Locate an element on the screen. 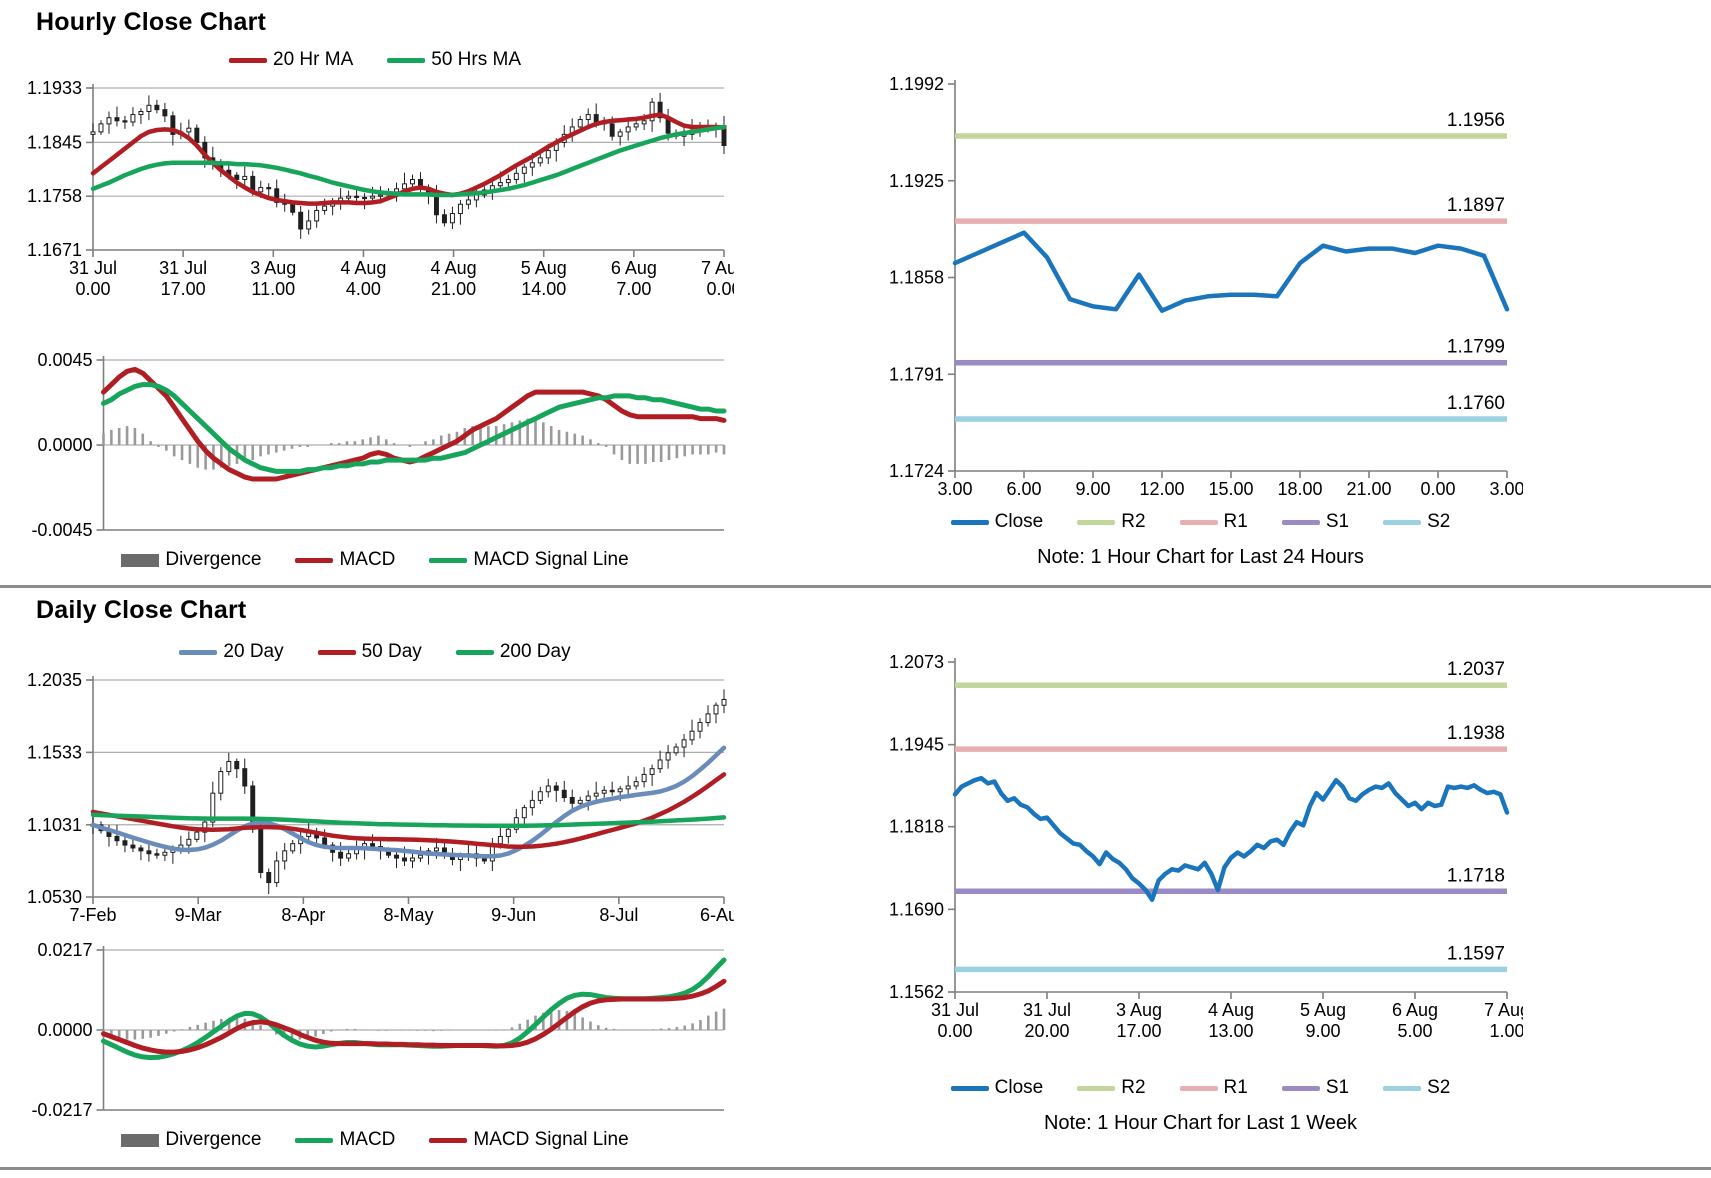  svg-text: 7.00 is located at coordinates (633, 289).